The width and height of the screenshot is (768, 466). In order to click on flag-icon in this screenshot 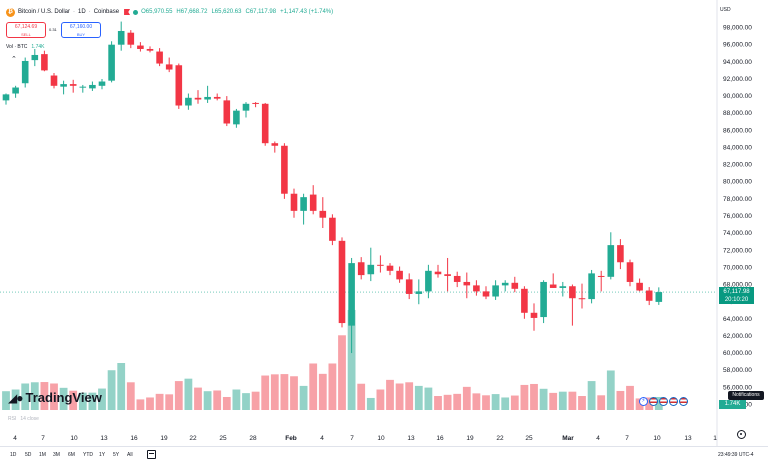, I will do `click(127, 12)`.